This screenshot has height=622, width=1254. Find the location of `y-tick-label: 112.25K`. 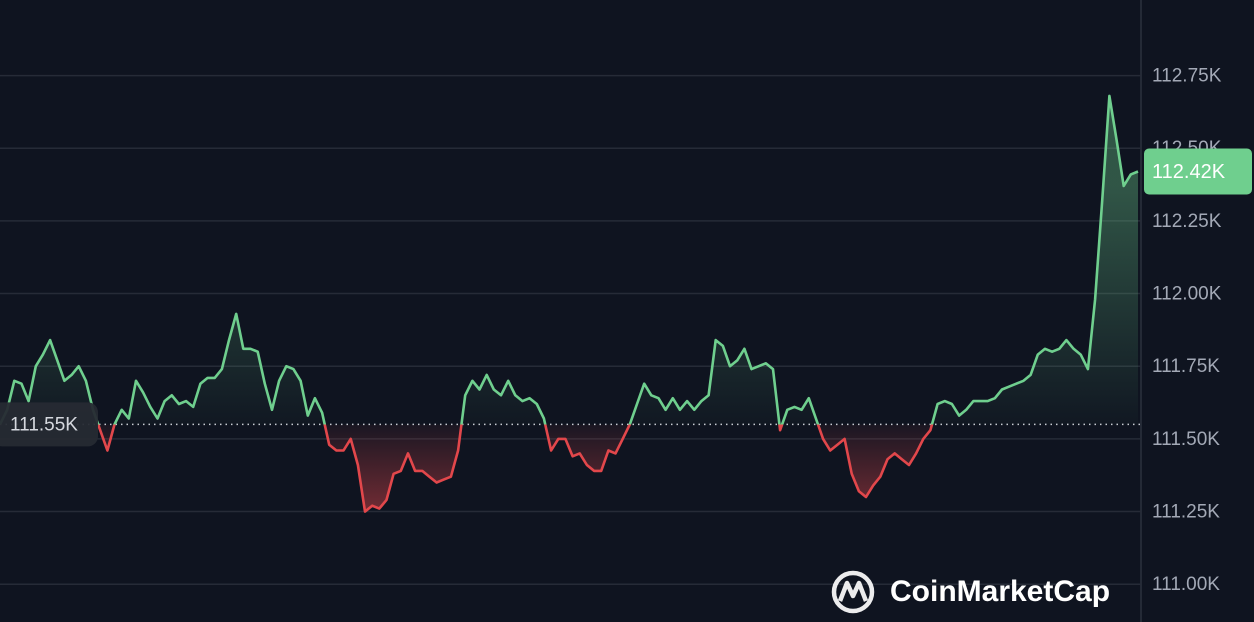

y-tick-label: 112.25K is located at coordinates (1187, 221).